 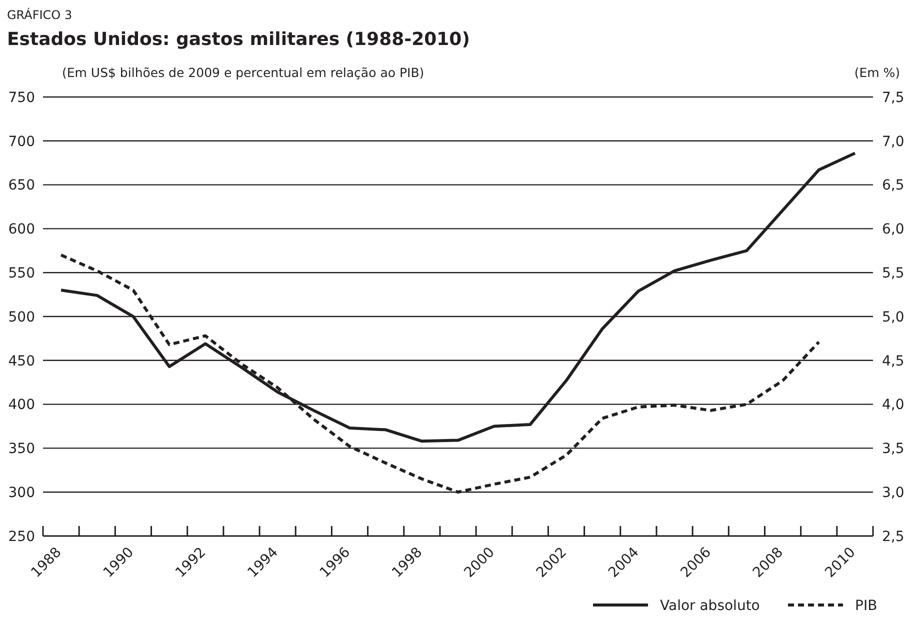 What do you see at coordinates (893, 536) in the screenshot?
I see `y2-tick-label: 2,5` at bounding box center [893, 536].